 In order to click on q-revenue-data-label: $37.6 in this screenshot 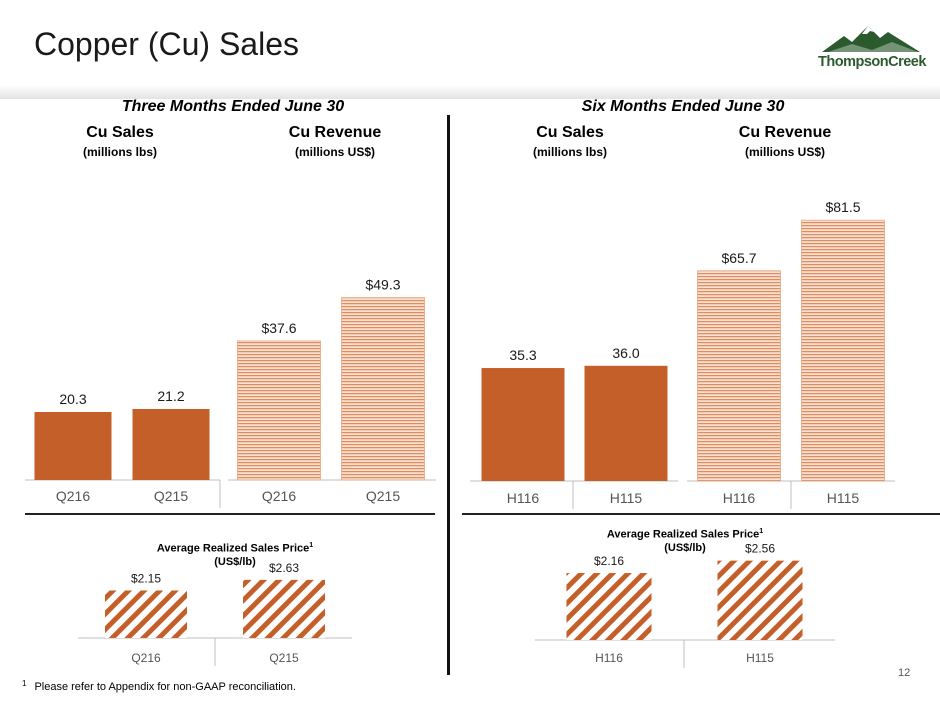, I will do `click(278, 328)`.